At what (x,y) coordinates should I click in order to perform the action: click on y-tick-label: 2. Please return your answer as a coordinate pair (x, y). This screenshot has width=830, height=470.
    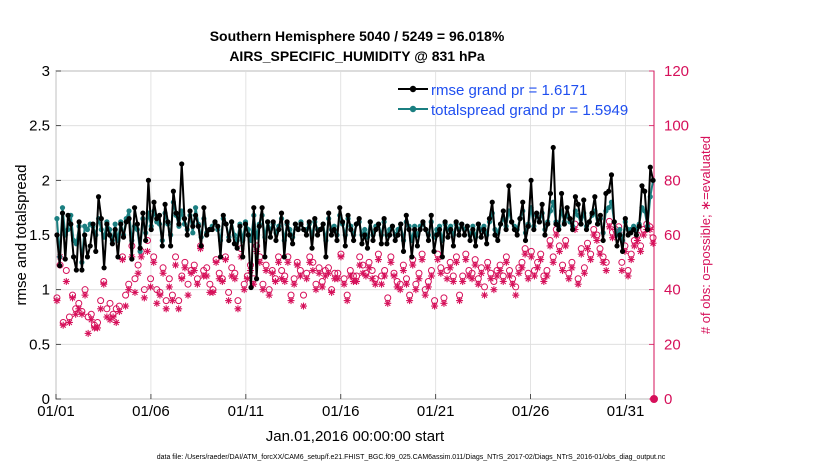
    Looking at the image, I should click on (46, 180).